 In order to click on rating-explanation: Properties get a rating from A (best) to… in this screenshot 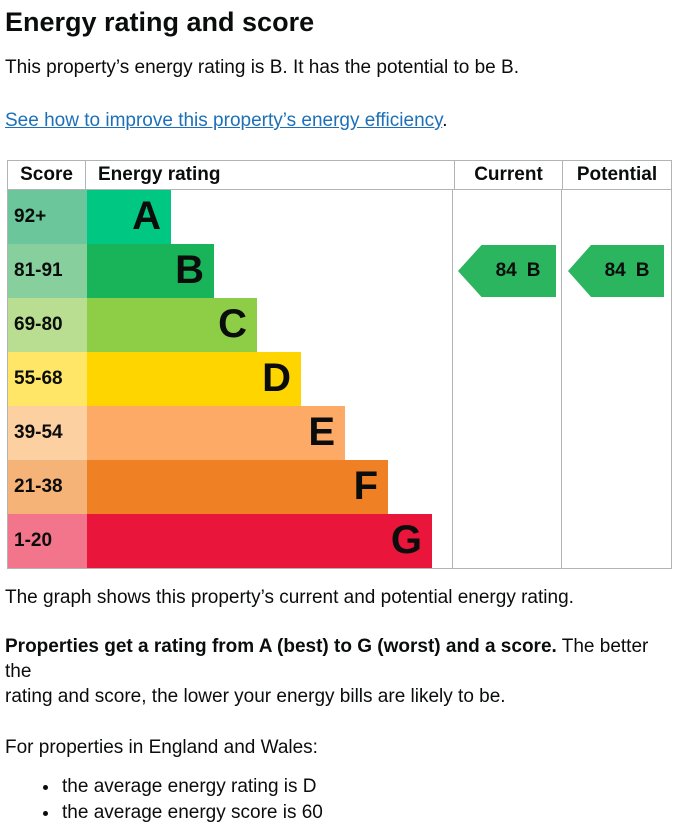, I will do `click(340, 671)`.